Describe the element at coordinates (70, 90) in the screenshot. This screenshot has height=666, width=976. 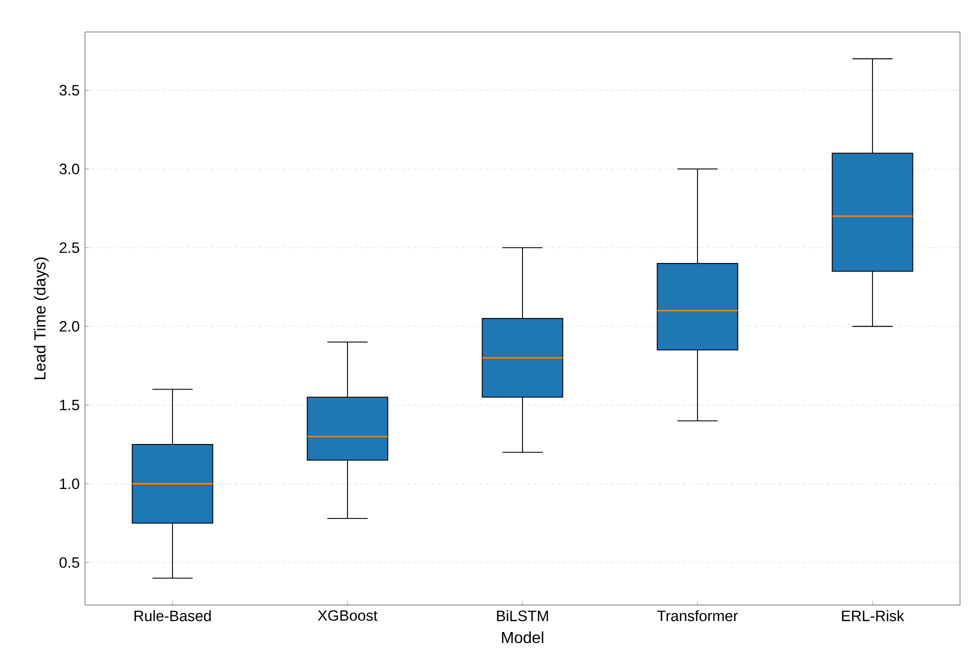
I see `y-tick-label: 3.5` at that location.